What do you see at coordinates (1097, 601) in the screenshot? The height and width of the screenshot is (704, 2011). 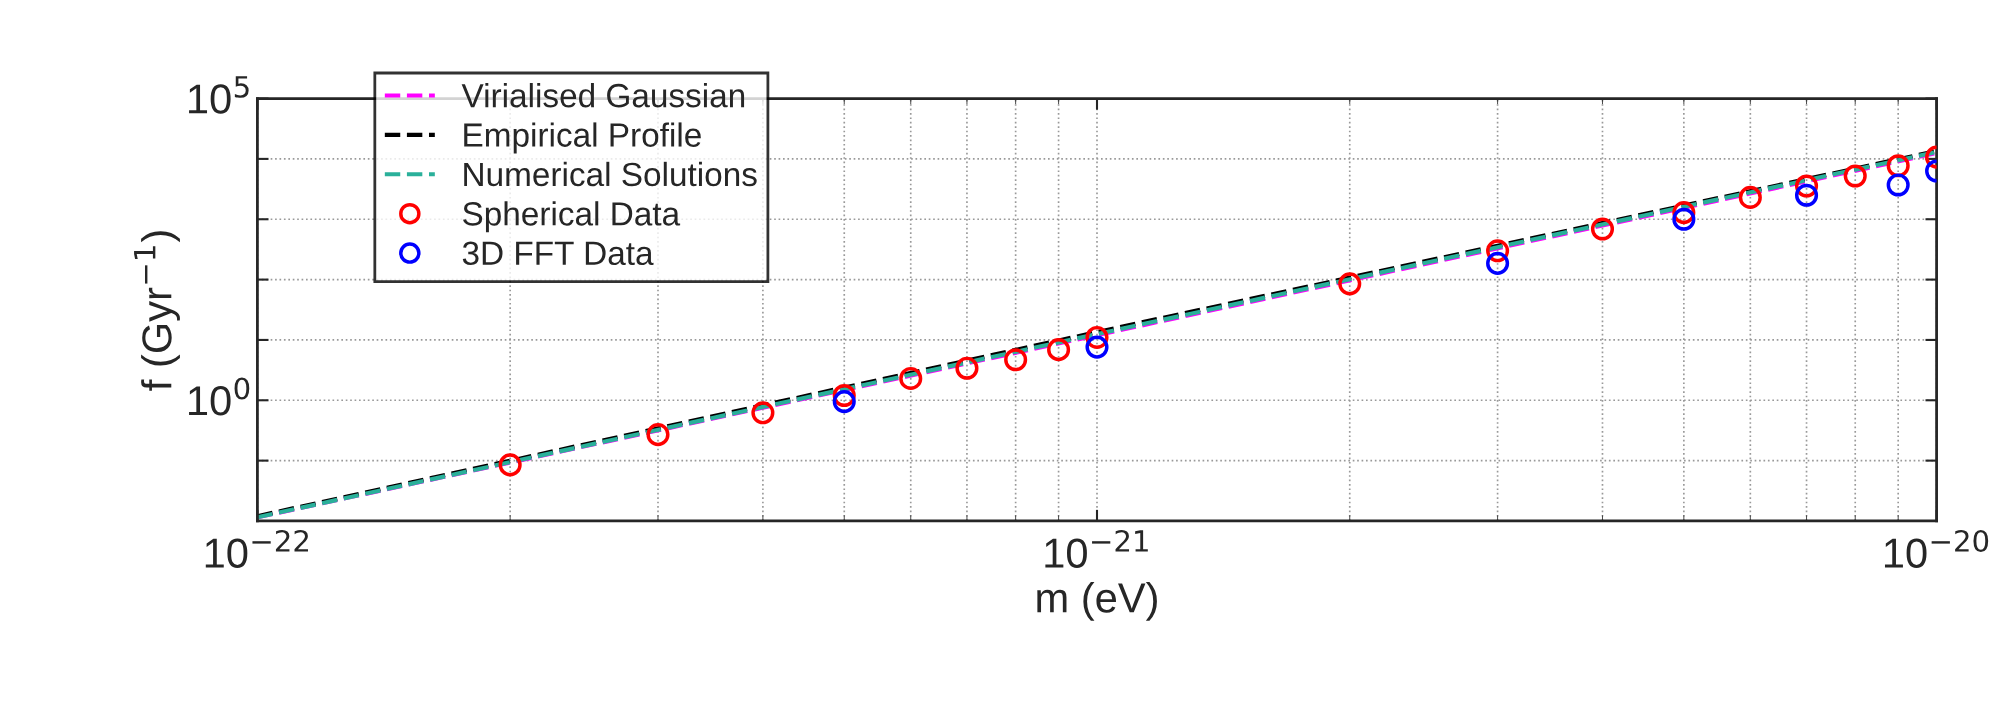 I see `x-axis-title: m (eV)` at bounding box center [1097, 601].